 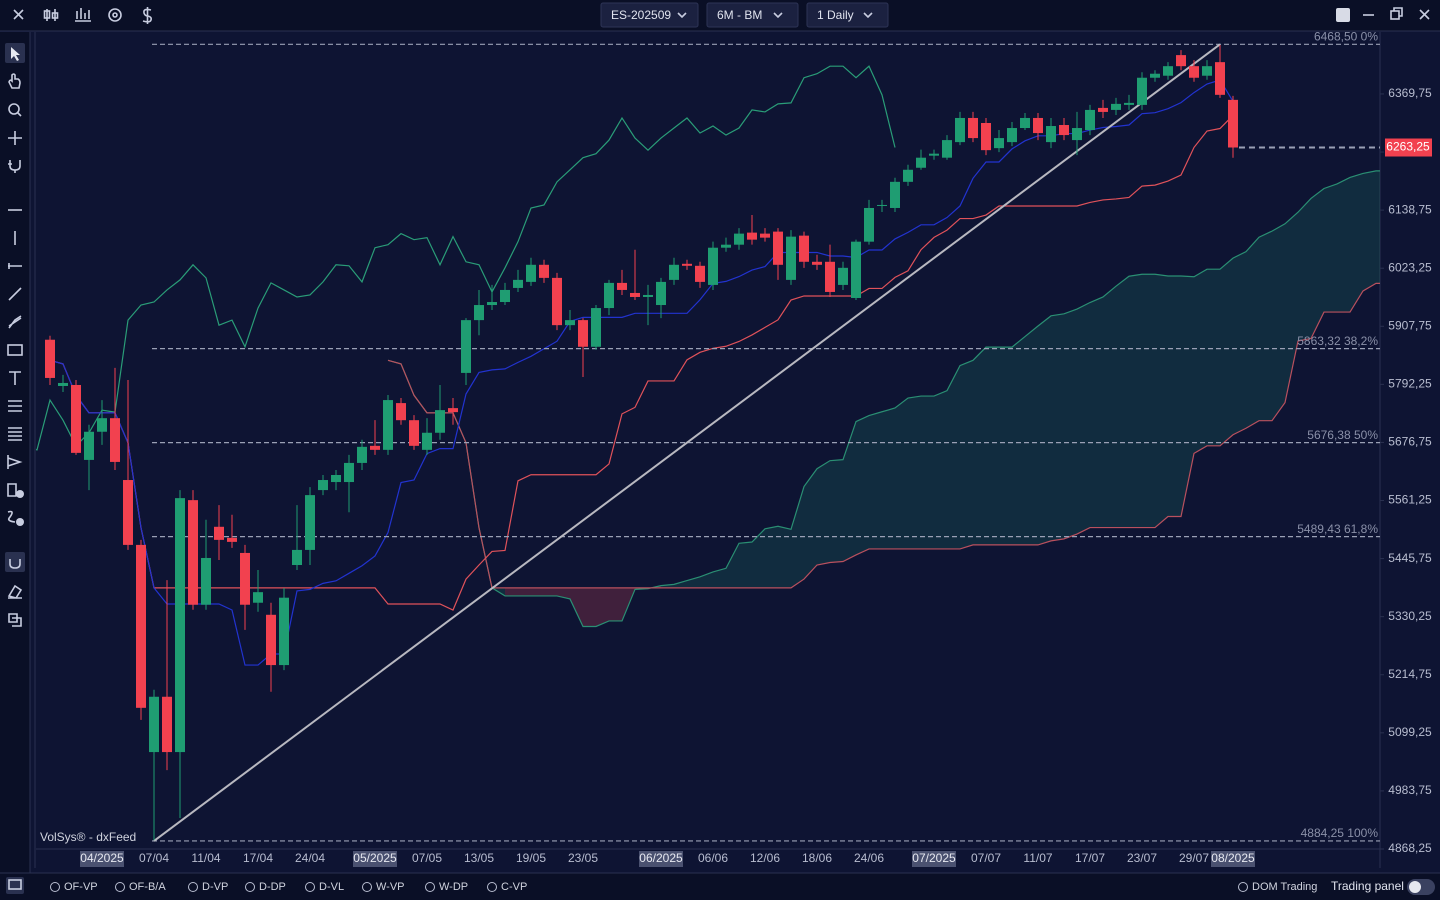 What do you see at coordinates (15, 406) in the screenshot?
I see `fib-tool` at bounding box center [15, 406].